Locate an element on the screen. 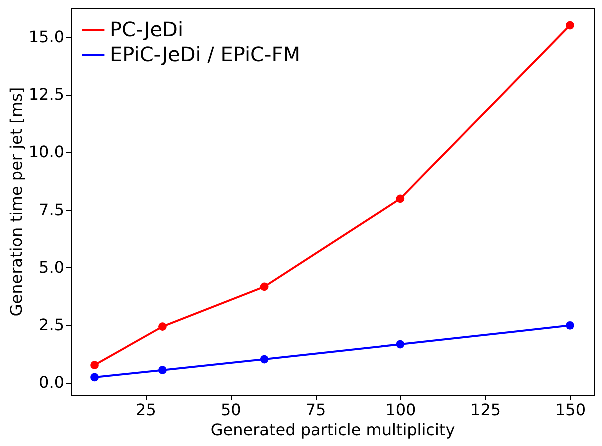 The width and height of the screenshot is (602, 446). x-tick-label: 150 is located at coordinates (570, 410).